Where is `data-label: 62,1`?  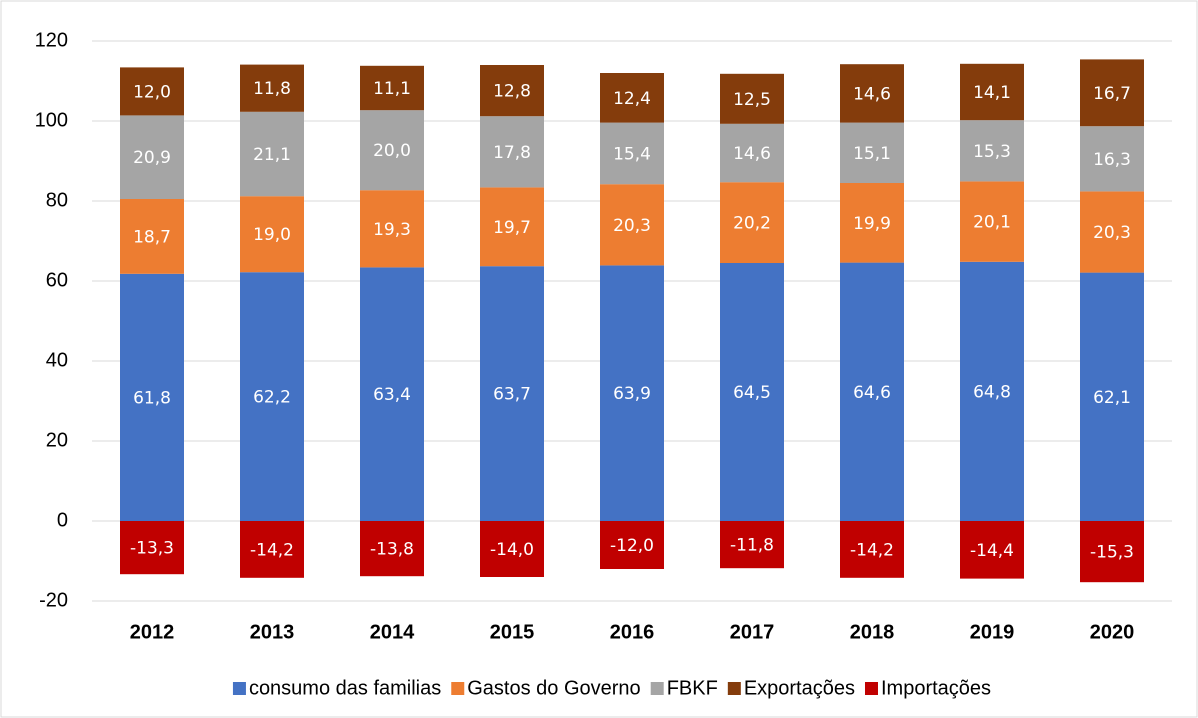
data-label: 62,1 is located at coordinates (1112, 398).